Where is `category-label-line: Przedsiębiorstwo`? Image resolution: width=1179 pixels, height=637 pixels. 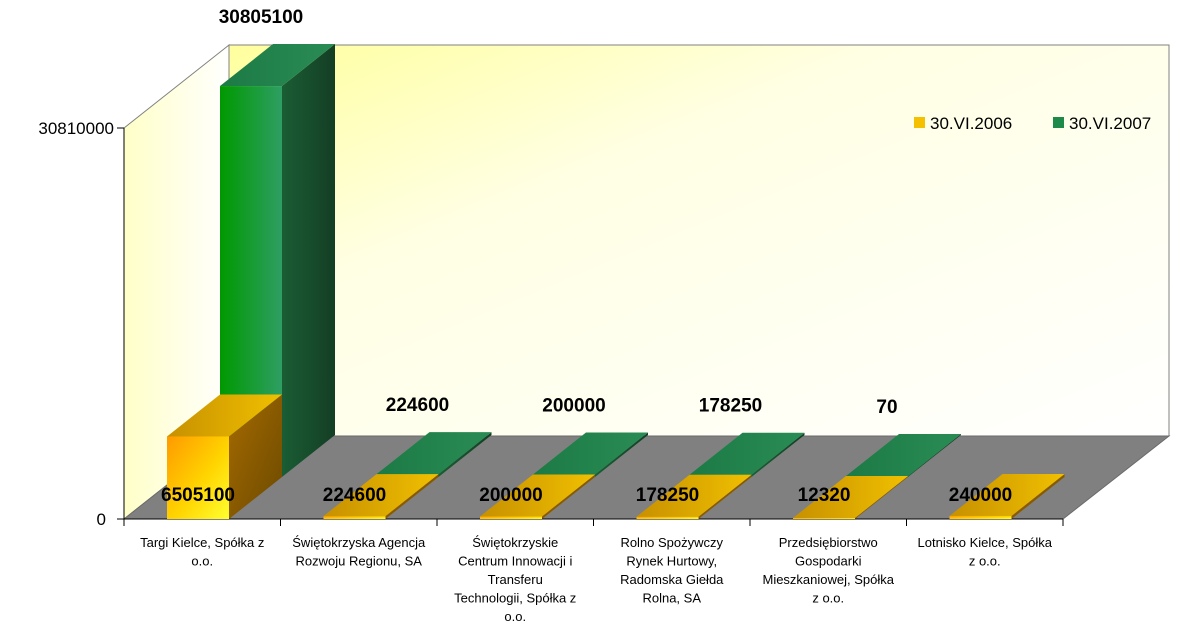
category-label-line: Przedsiębiorstwo is located at coordinates (828, 542).